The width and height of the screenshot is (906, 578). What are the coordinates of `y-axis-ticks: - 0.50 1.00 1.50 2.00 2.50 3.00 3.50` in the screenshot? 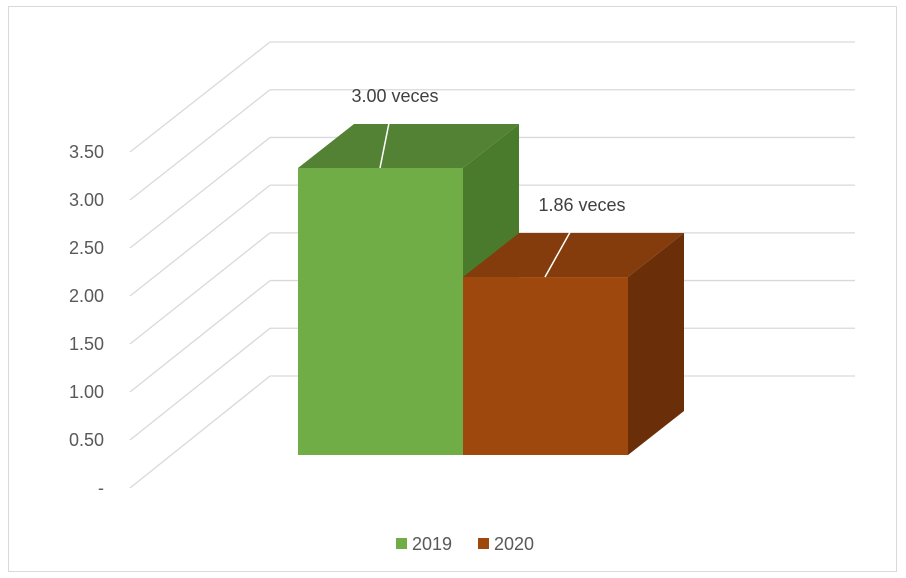 It's located at (86, 320).